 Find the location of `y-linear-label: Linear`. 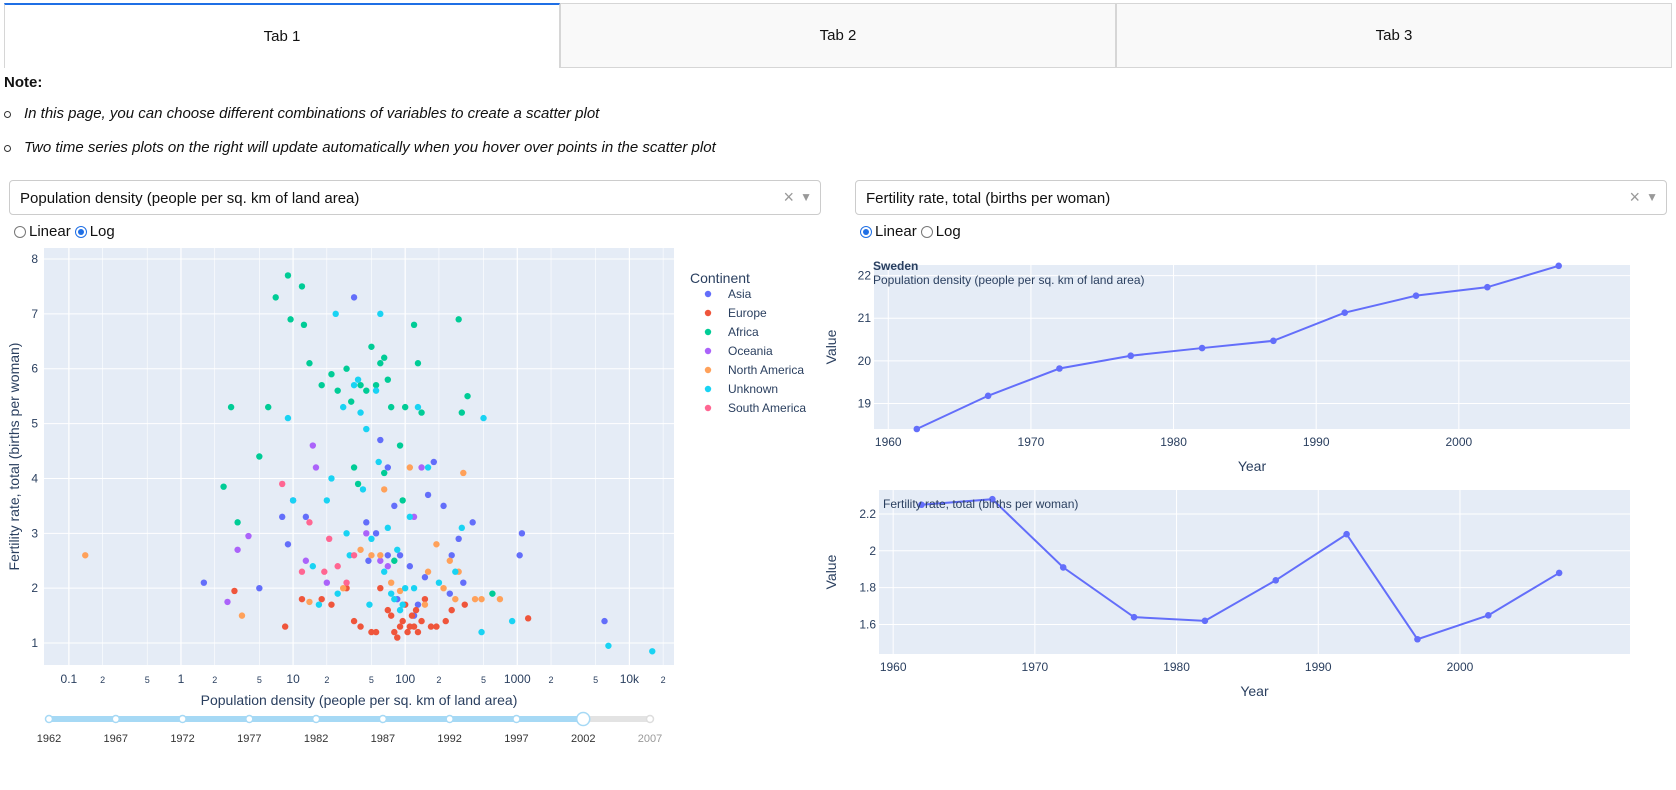

y-linear-label: Linear is located at coordinates (896, 231).